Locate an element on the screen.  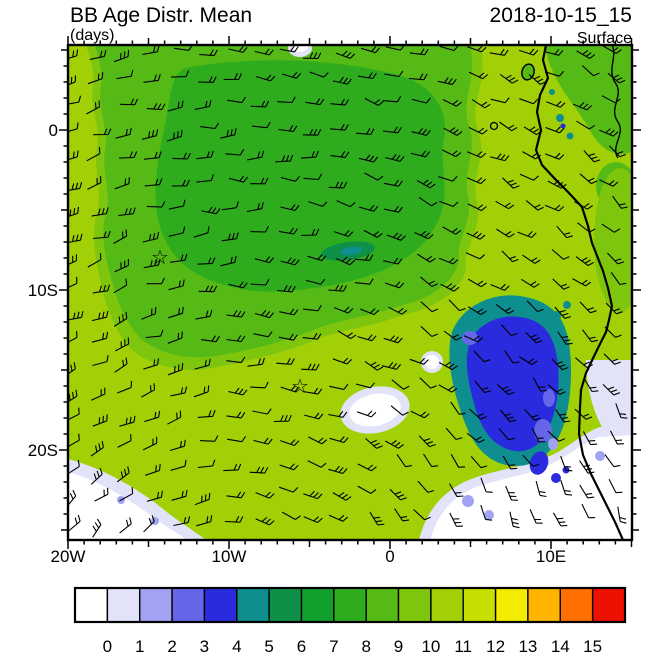
colorbar-label: 15 is located at coordinates (592, 646).